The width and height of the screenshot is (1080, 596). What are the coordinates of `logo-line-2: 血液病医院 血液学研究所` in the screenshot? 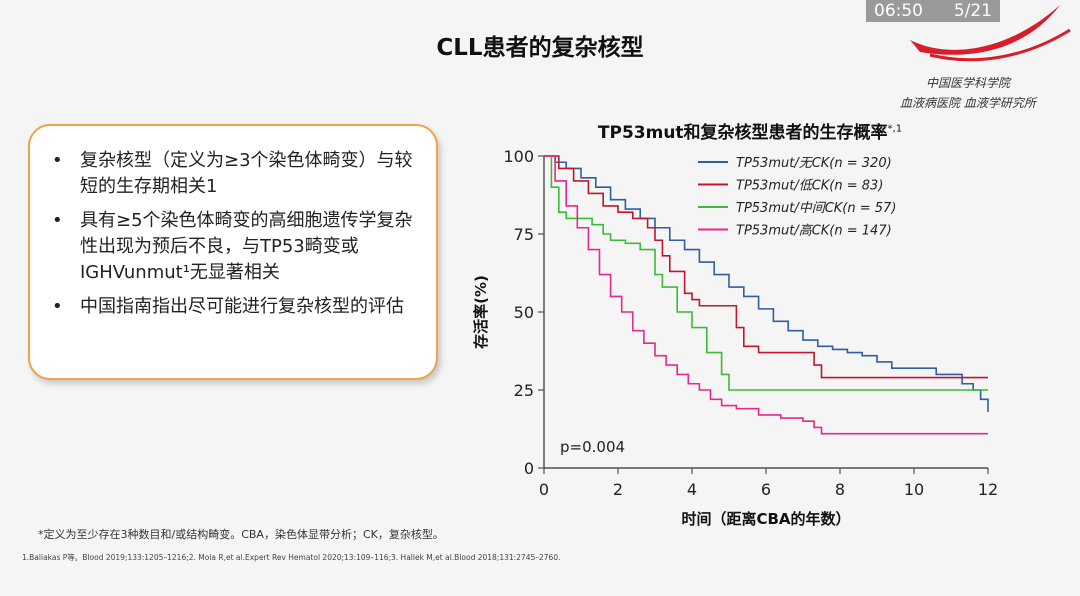 It's located at (968, 103).